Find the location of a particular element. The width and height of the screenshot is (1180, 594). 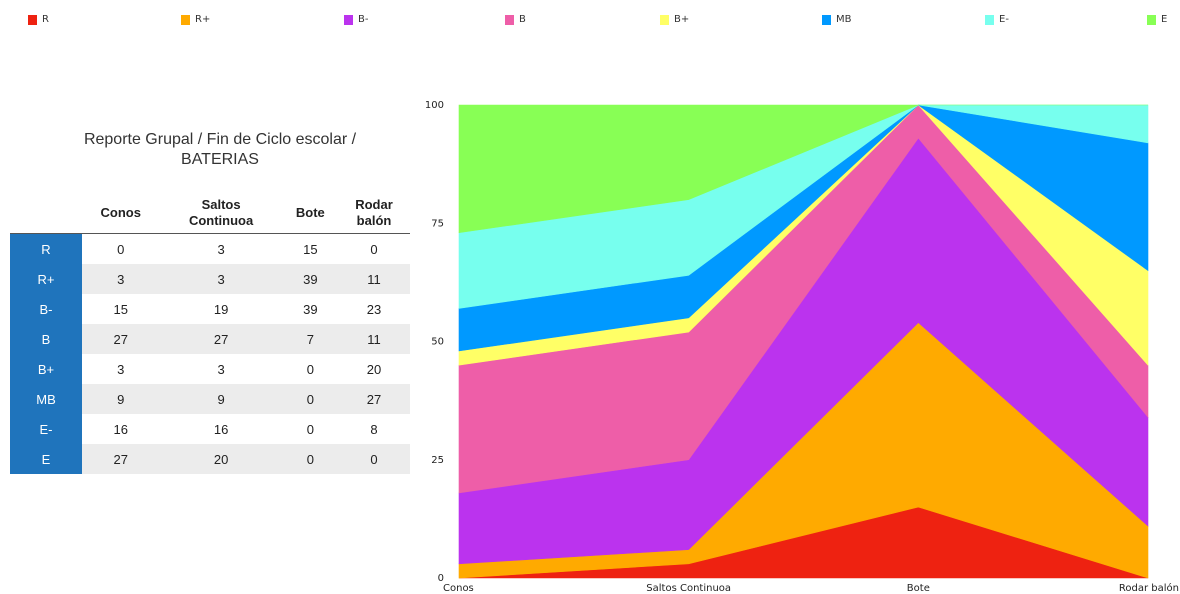

legend-label: E is located at coordinates (1164, 19).